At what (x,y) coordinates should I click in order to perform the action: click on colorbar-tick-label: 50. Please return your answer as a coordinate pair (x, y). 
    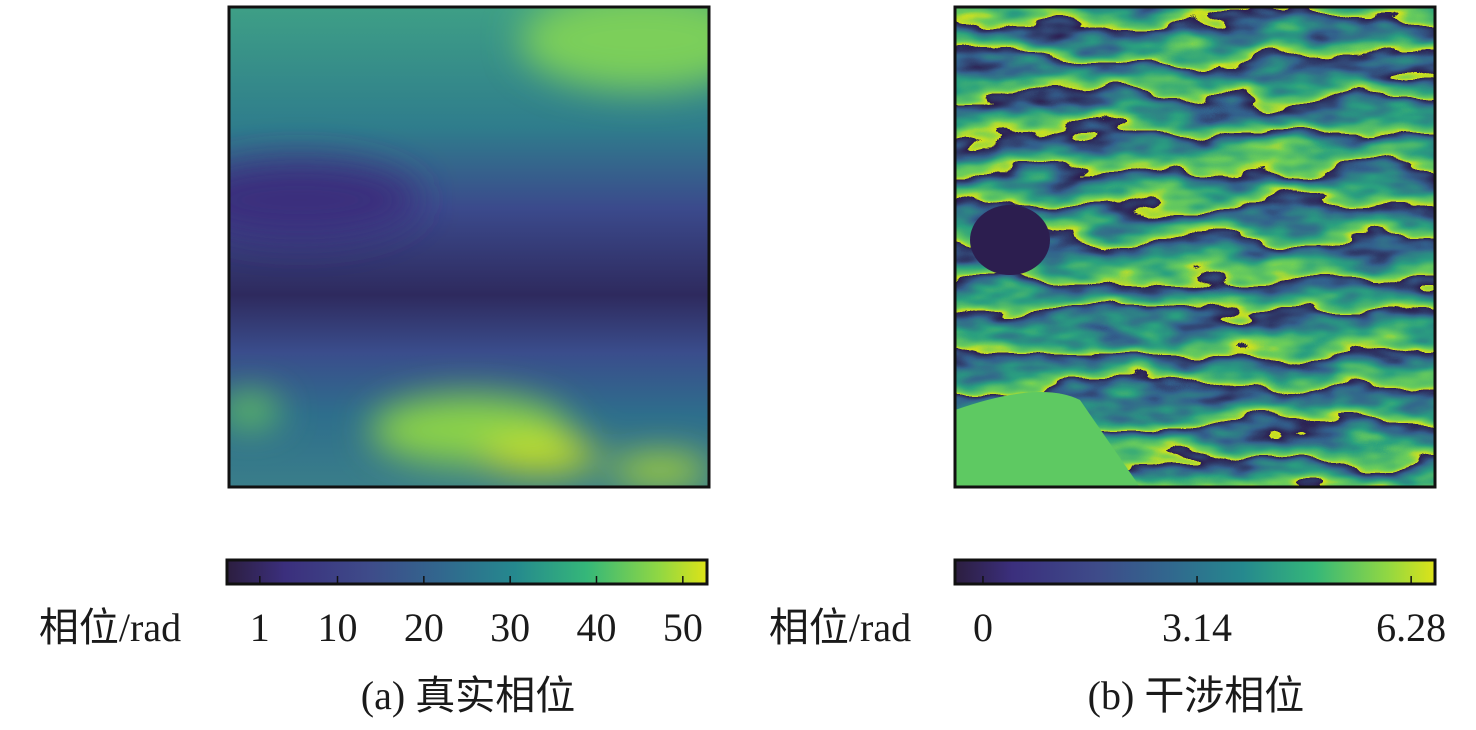
    Looking at the image, I should click on (683, 627).